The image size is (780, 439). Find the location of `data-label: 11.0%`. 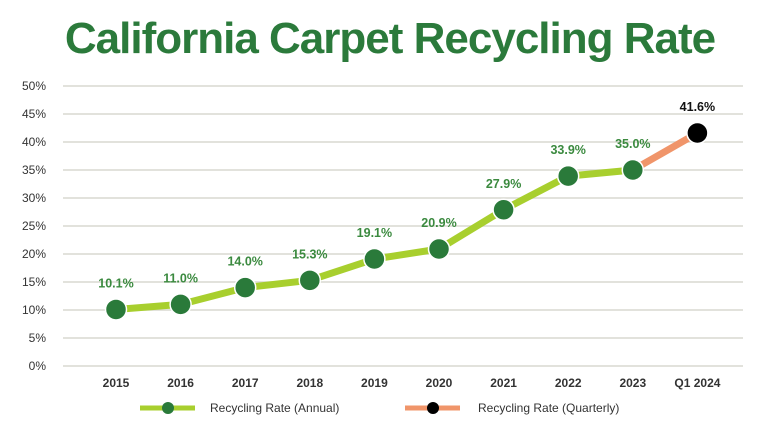

data-label: 11.0% is located at coordinates (180, 278).